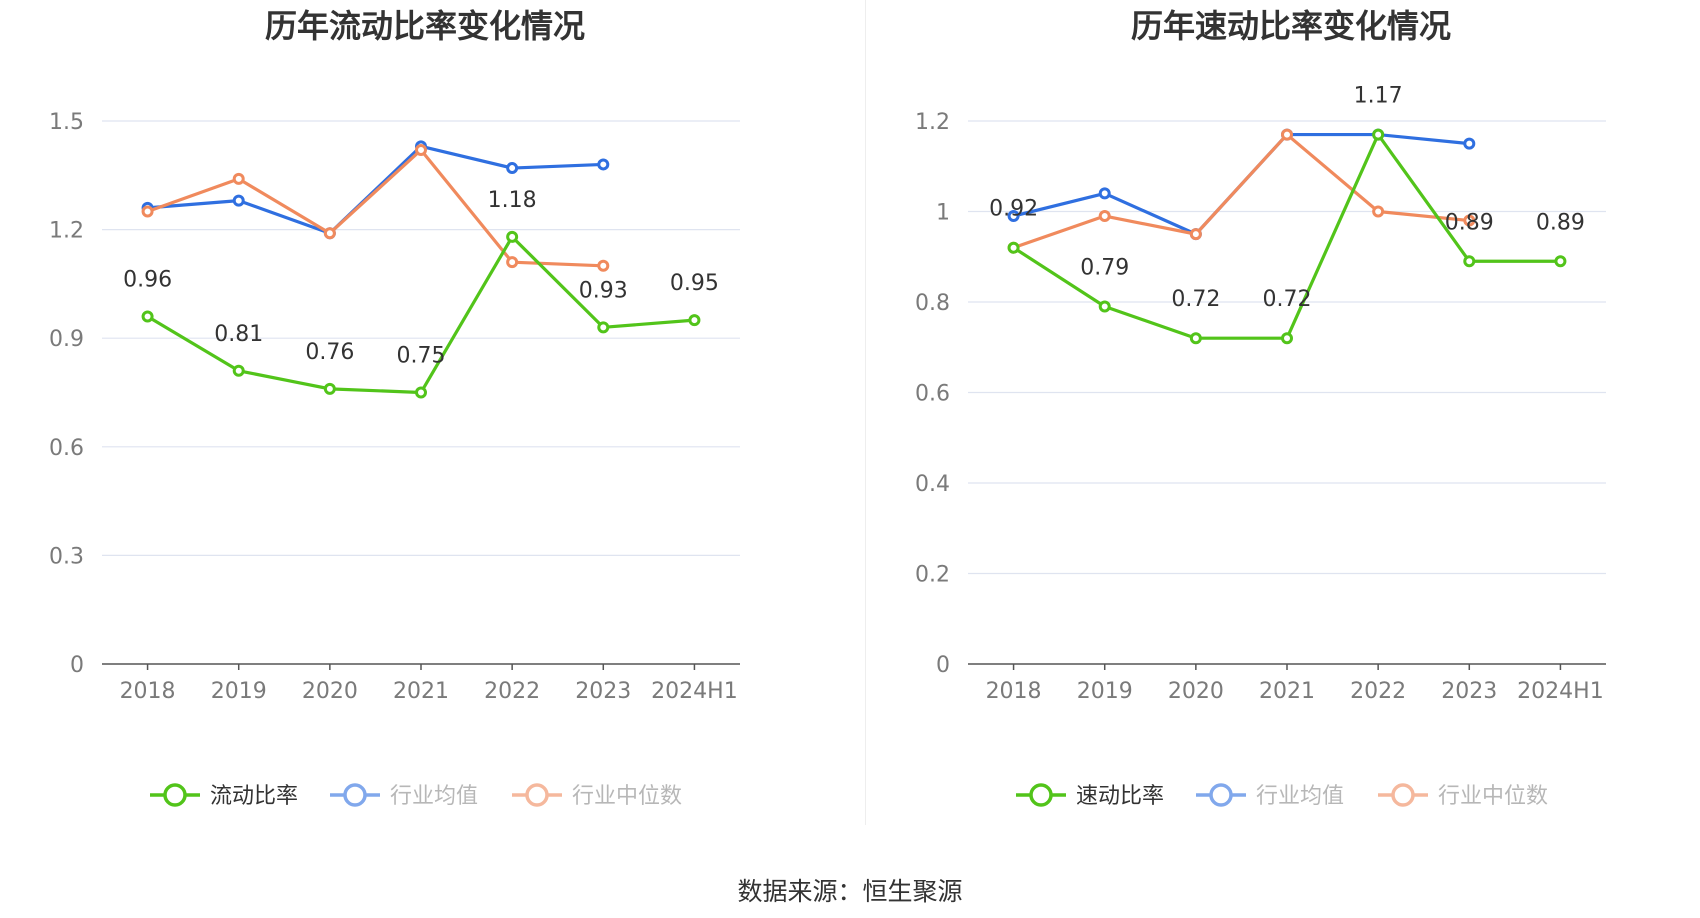 The width and height of the screenshot is (1700, 918). Describe the element at coordinates (329, 352) in the screenshot. I see `data-label: 0.76` at that location.